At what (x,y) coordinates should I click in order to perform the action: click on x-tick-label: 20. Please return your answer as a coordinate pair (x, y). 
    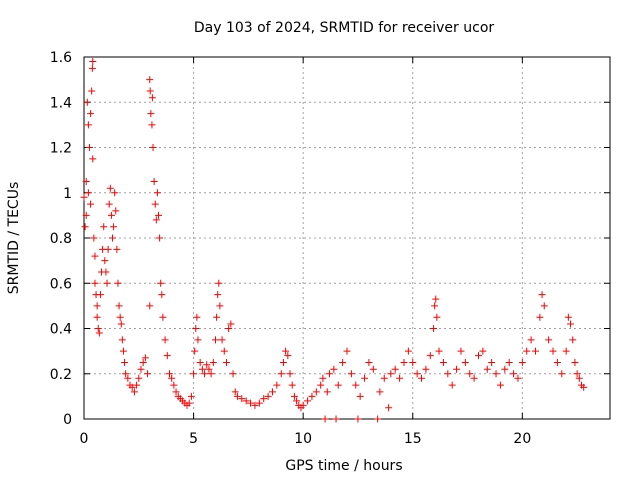
    Looking at the image, I should click on (522, 439).